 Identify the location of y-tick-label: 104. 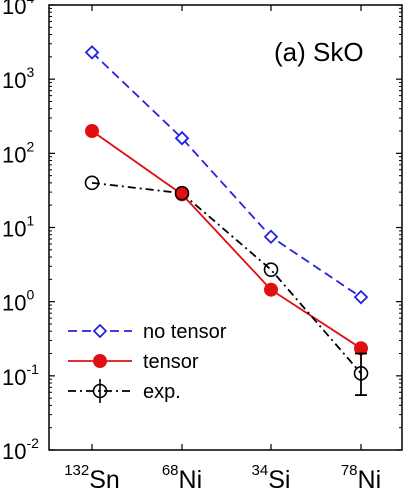
(18, 9).